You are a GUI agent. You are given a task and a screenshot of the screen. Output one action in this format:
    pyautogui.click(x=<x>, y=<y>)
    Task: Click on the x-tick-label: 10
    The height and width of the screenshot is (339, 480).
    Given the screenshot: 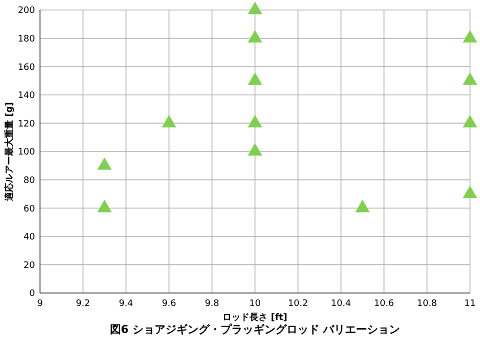 What is the action you would take?
    pyautogui.click(x=255, y=304)
    